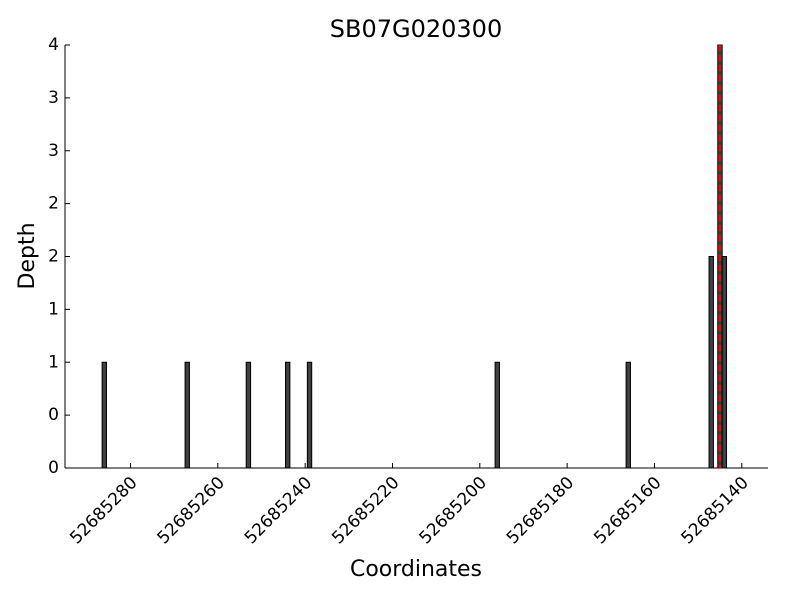 Image resolution: width=800 pixels, height=600 pixels. I want to click on x-tick-label: 52685180, so click(540, 510).